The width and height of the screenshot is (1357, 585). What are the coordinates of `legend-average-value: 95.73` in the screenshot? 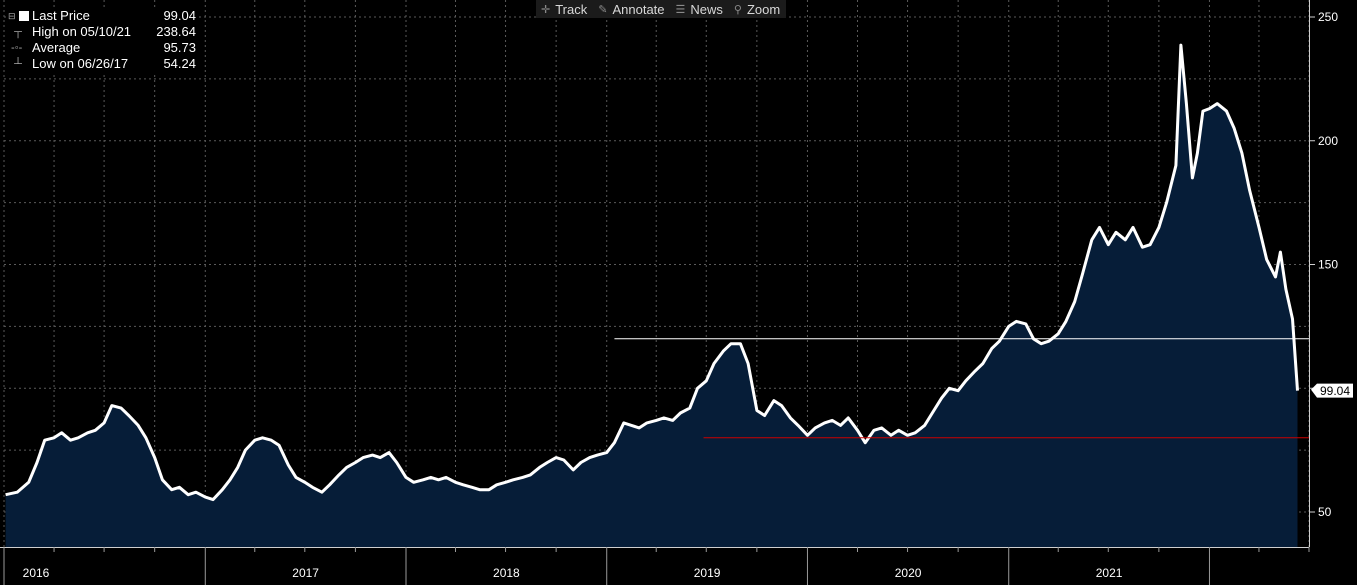 It's located at (179, 47).